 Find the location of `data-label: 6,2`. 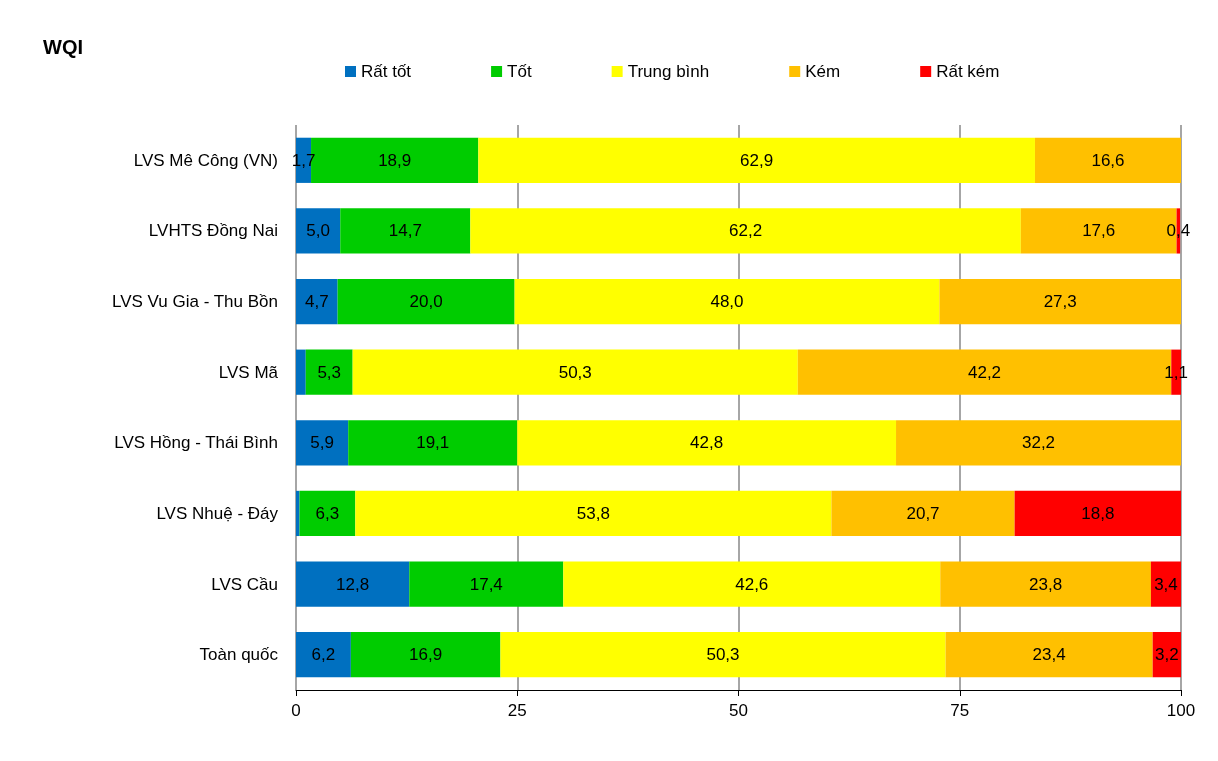

data-label: 6,2 is located at coordinates (323, 655).